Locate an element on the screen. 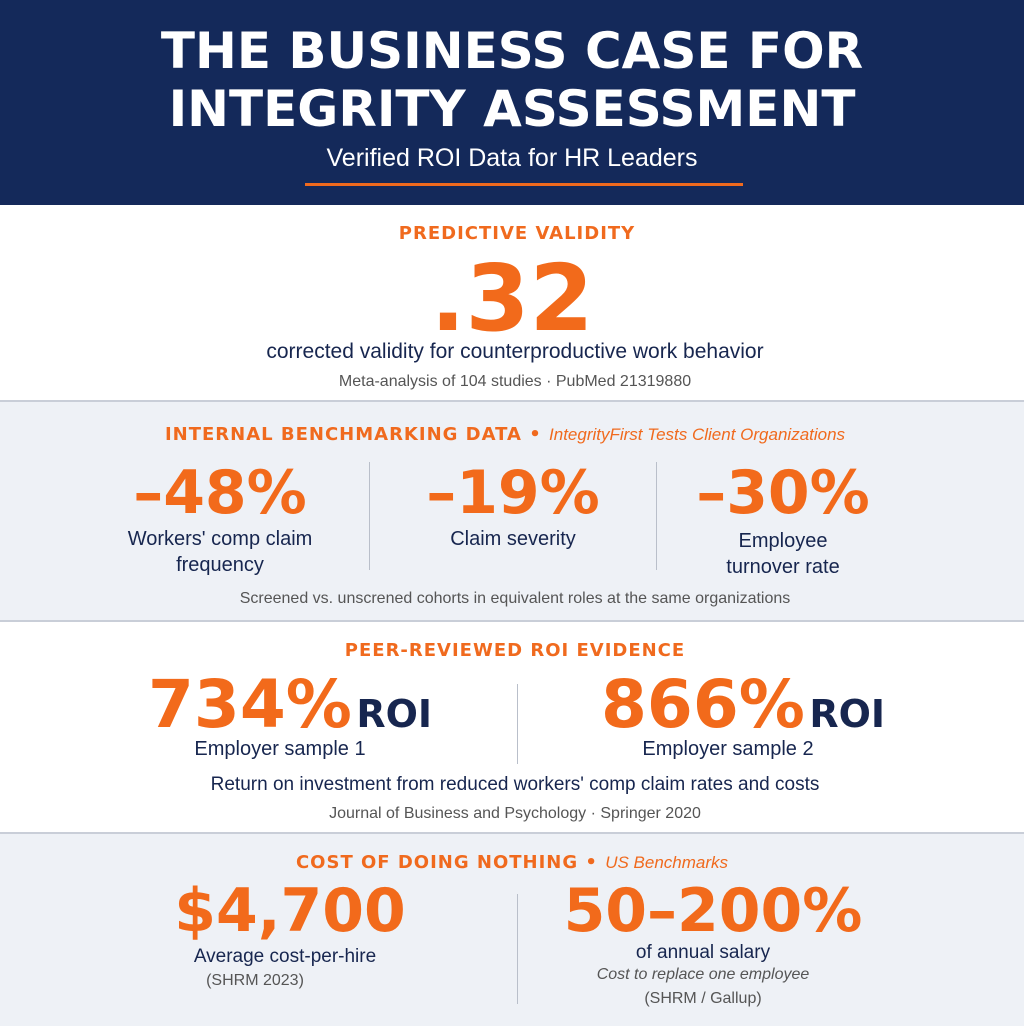 The width and height of the screenshot is (1024, 1026). stat: 866% ROI is located at coordinates (743, 704).